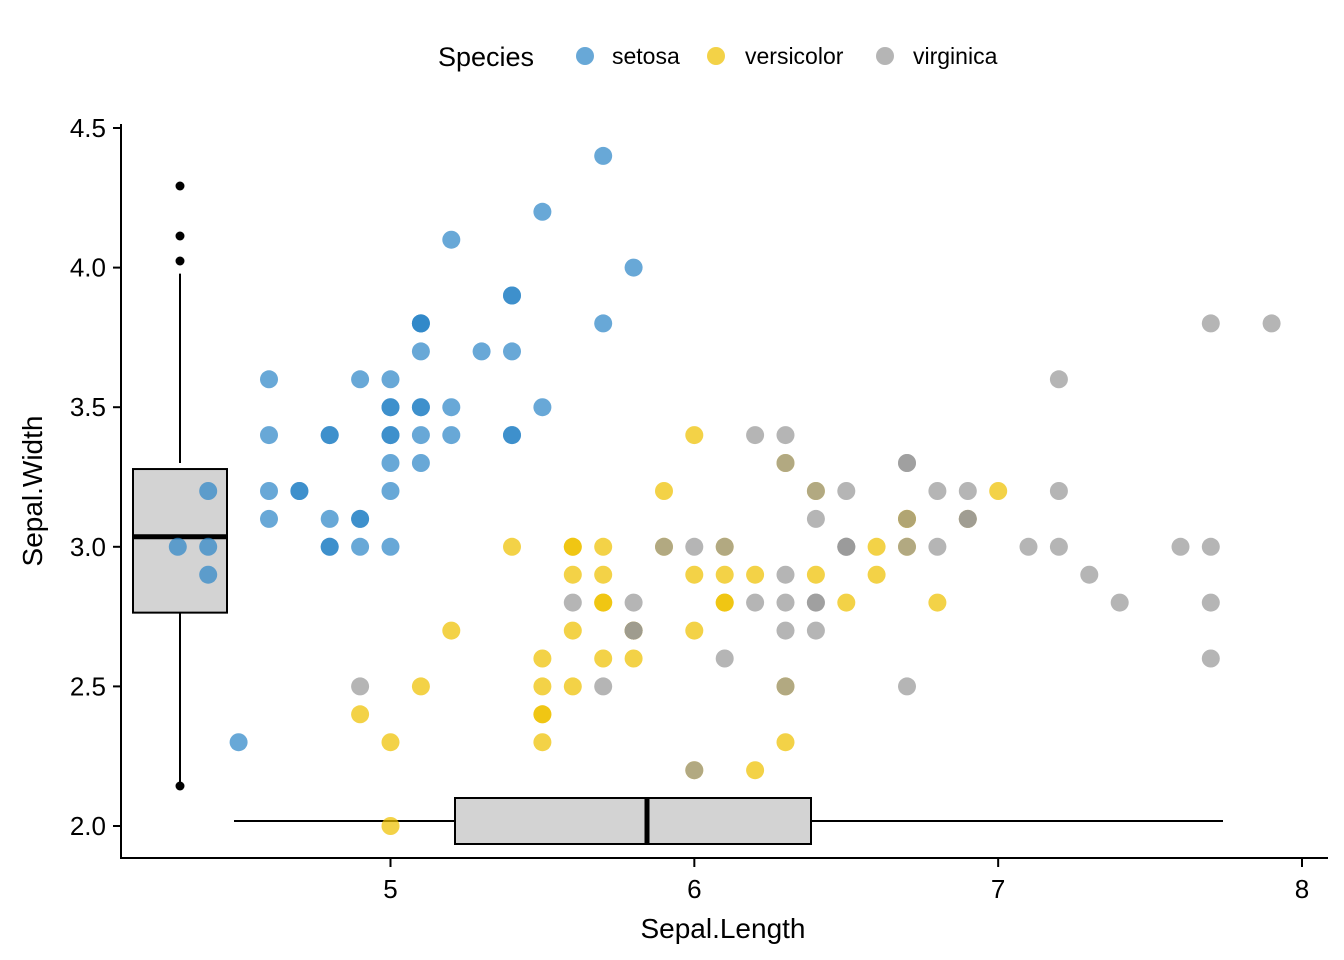 This screenshot has height=960, width=1344. I want to click on legend-marker-versicolor, so click(716, 56).